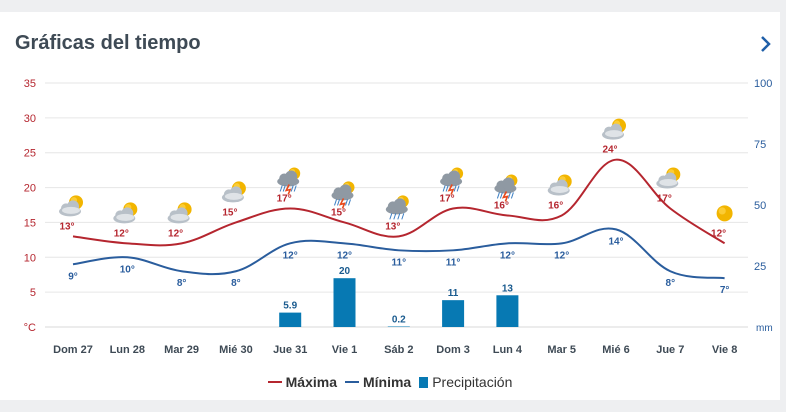 This screenshot has height=412, width=786. I want to click on left-tick-label: 30, so click(30, 119).